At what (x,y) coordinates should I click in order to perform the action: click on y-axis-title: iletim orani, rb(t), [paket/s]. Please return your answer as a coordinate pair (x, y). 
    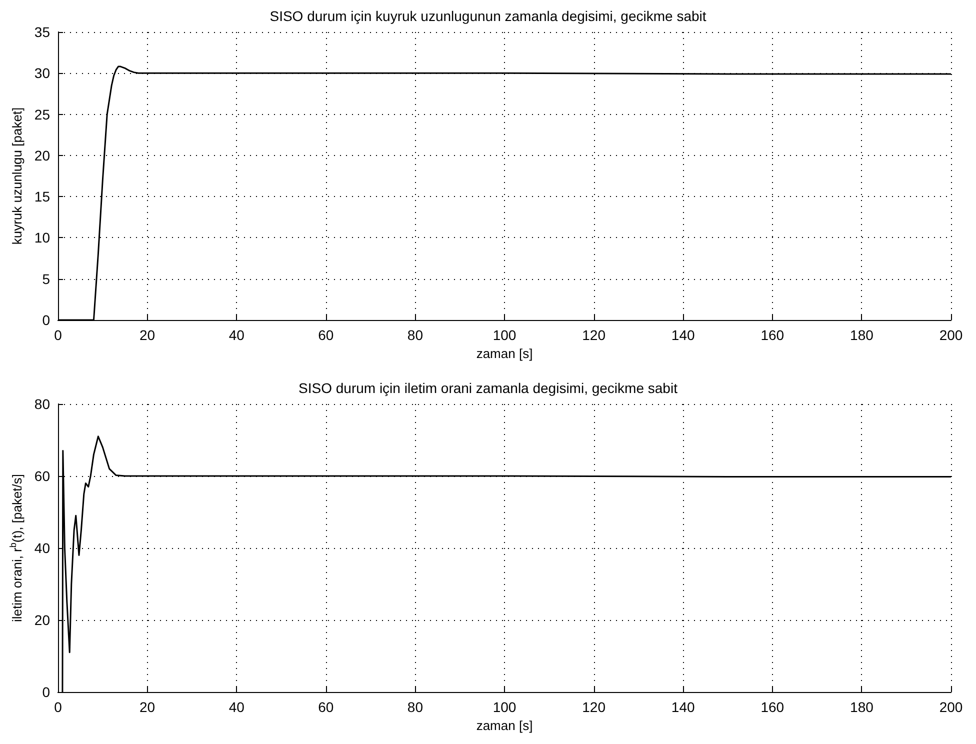
    Looking at the image, I should click on (16, 548).